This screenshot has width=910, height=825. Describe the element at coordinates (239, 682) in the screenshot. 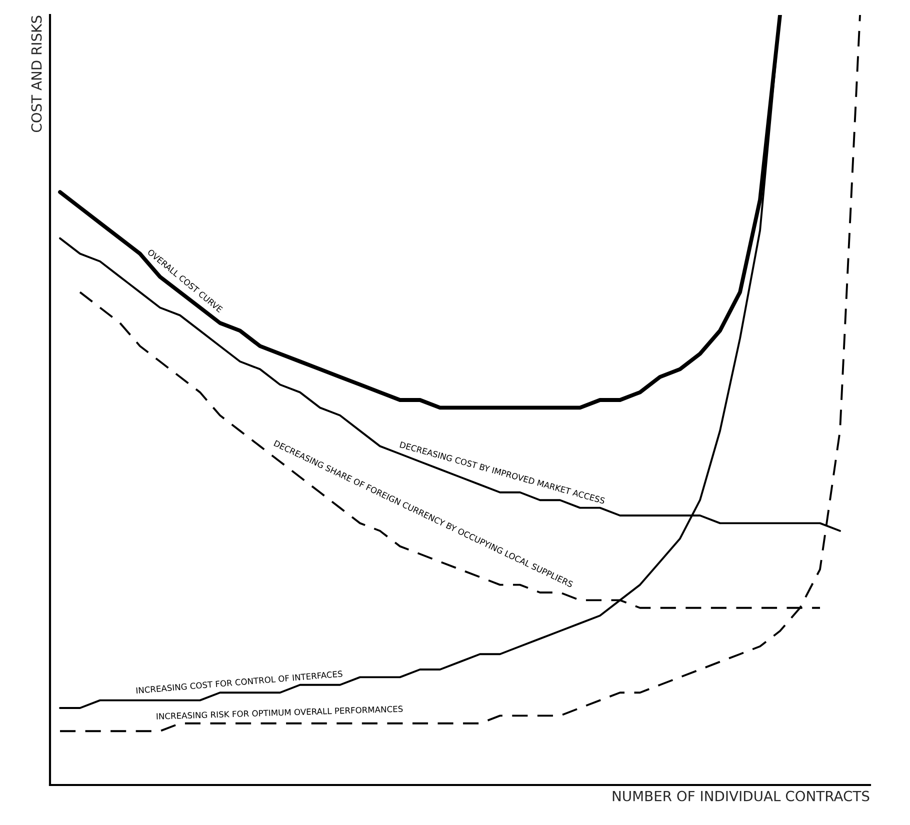

I see `series-label: INCREASING COST FOR CONTROL OF INTERFACES` at that location.